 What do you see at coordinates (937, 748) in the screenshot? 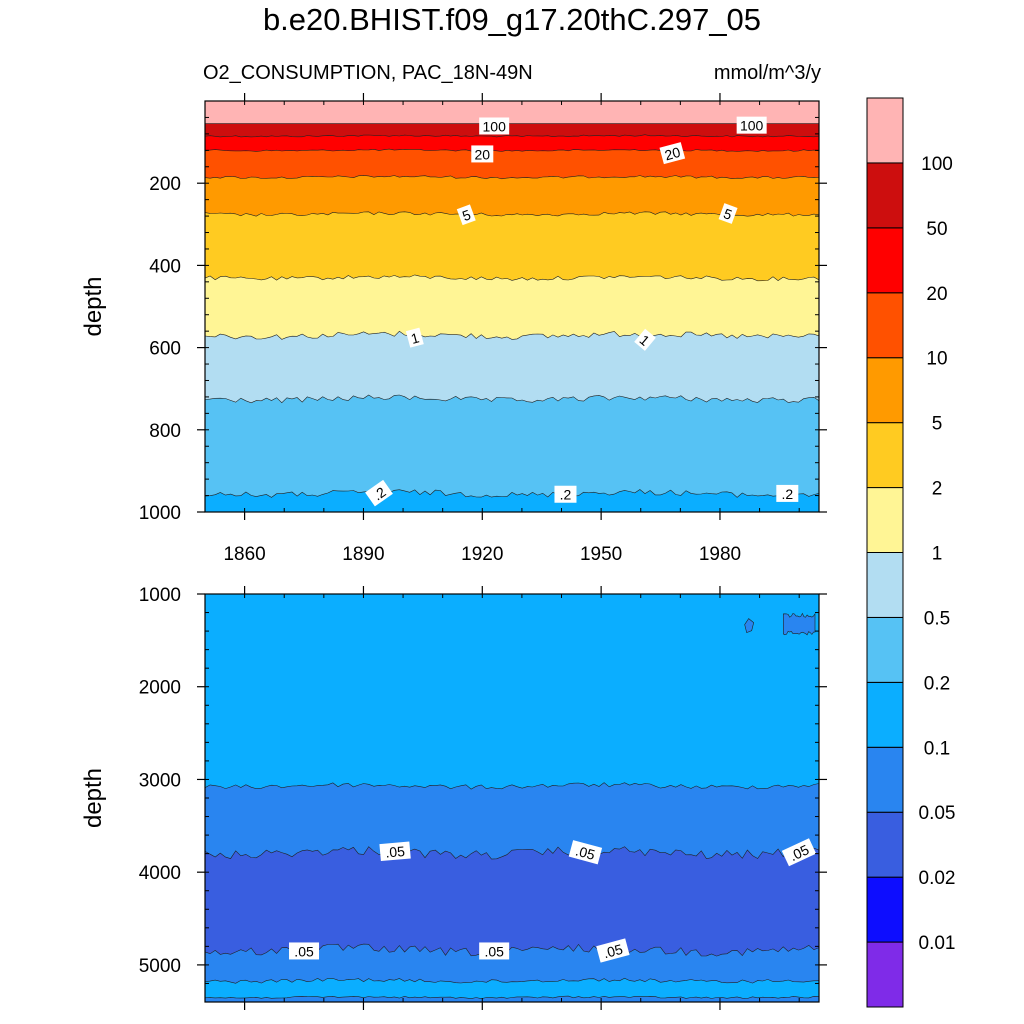
I see `colorbar-label: 0.1` at bounding box center [937, 748].